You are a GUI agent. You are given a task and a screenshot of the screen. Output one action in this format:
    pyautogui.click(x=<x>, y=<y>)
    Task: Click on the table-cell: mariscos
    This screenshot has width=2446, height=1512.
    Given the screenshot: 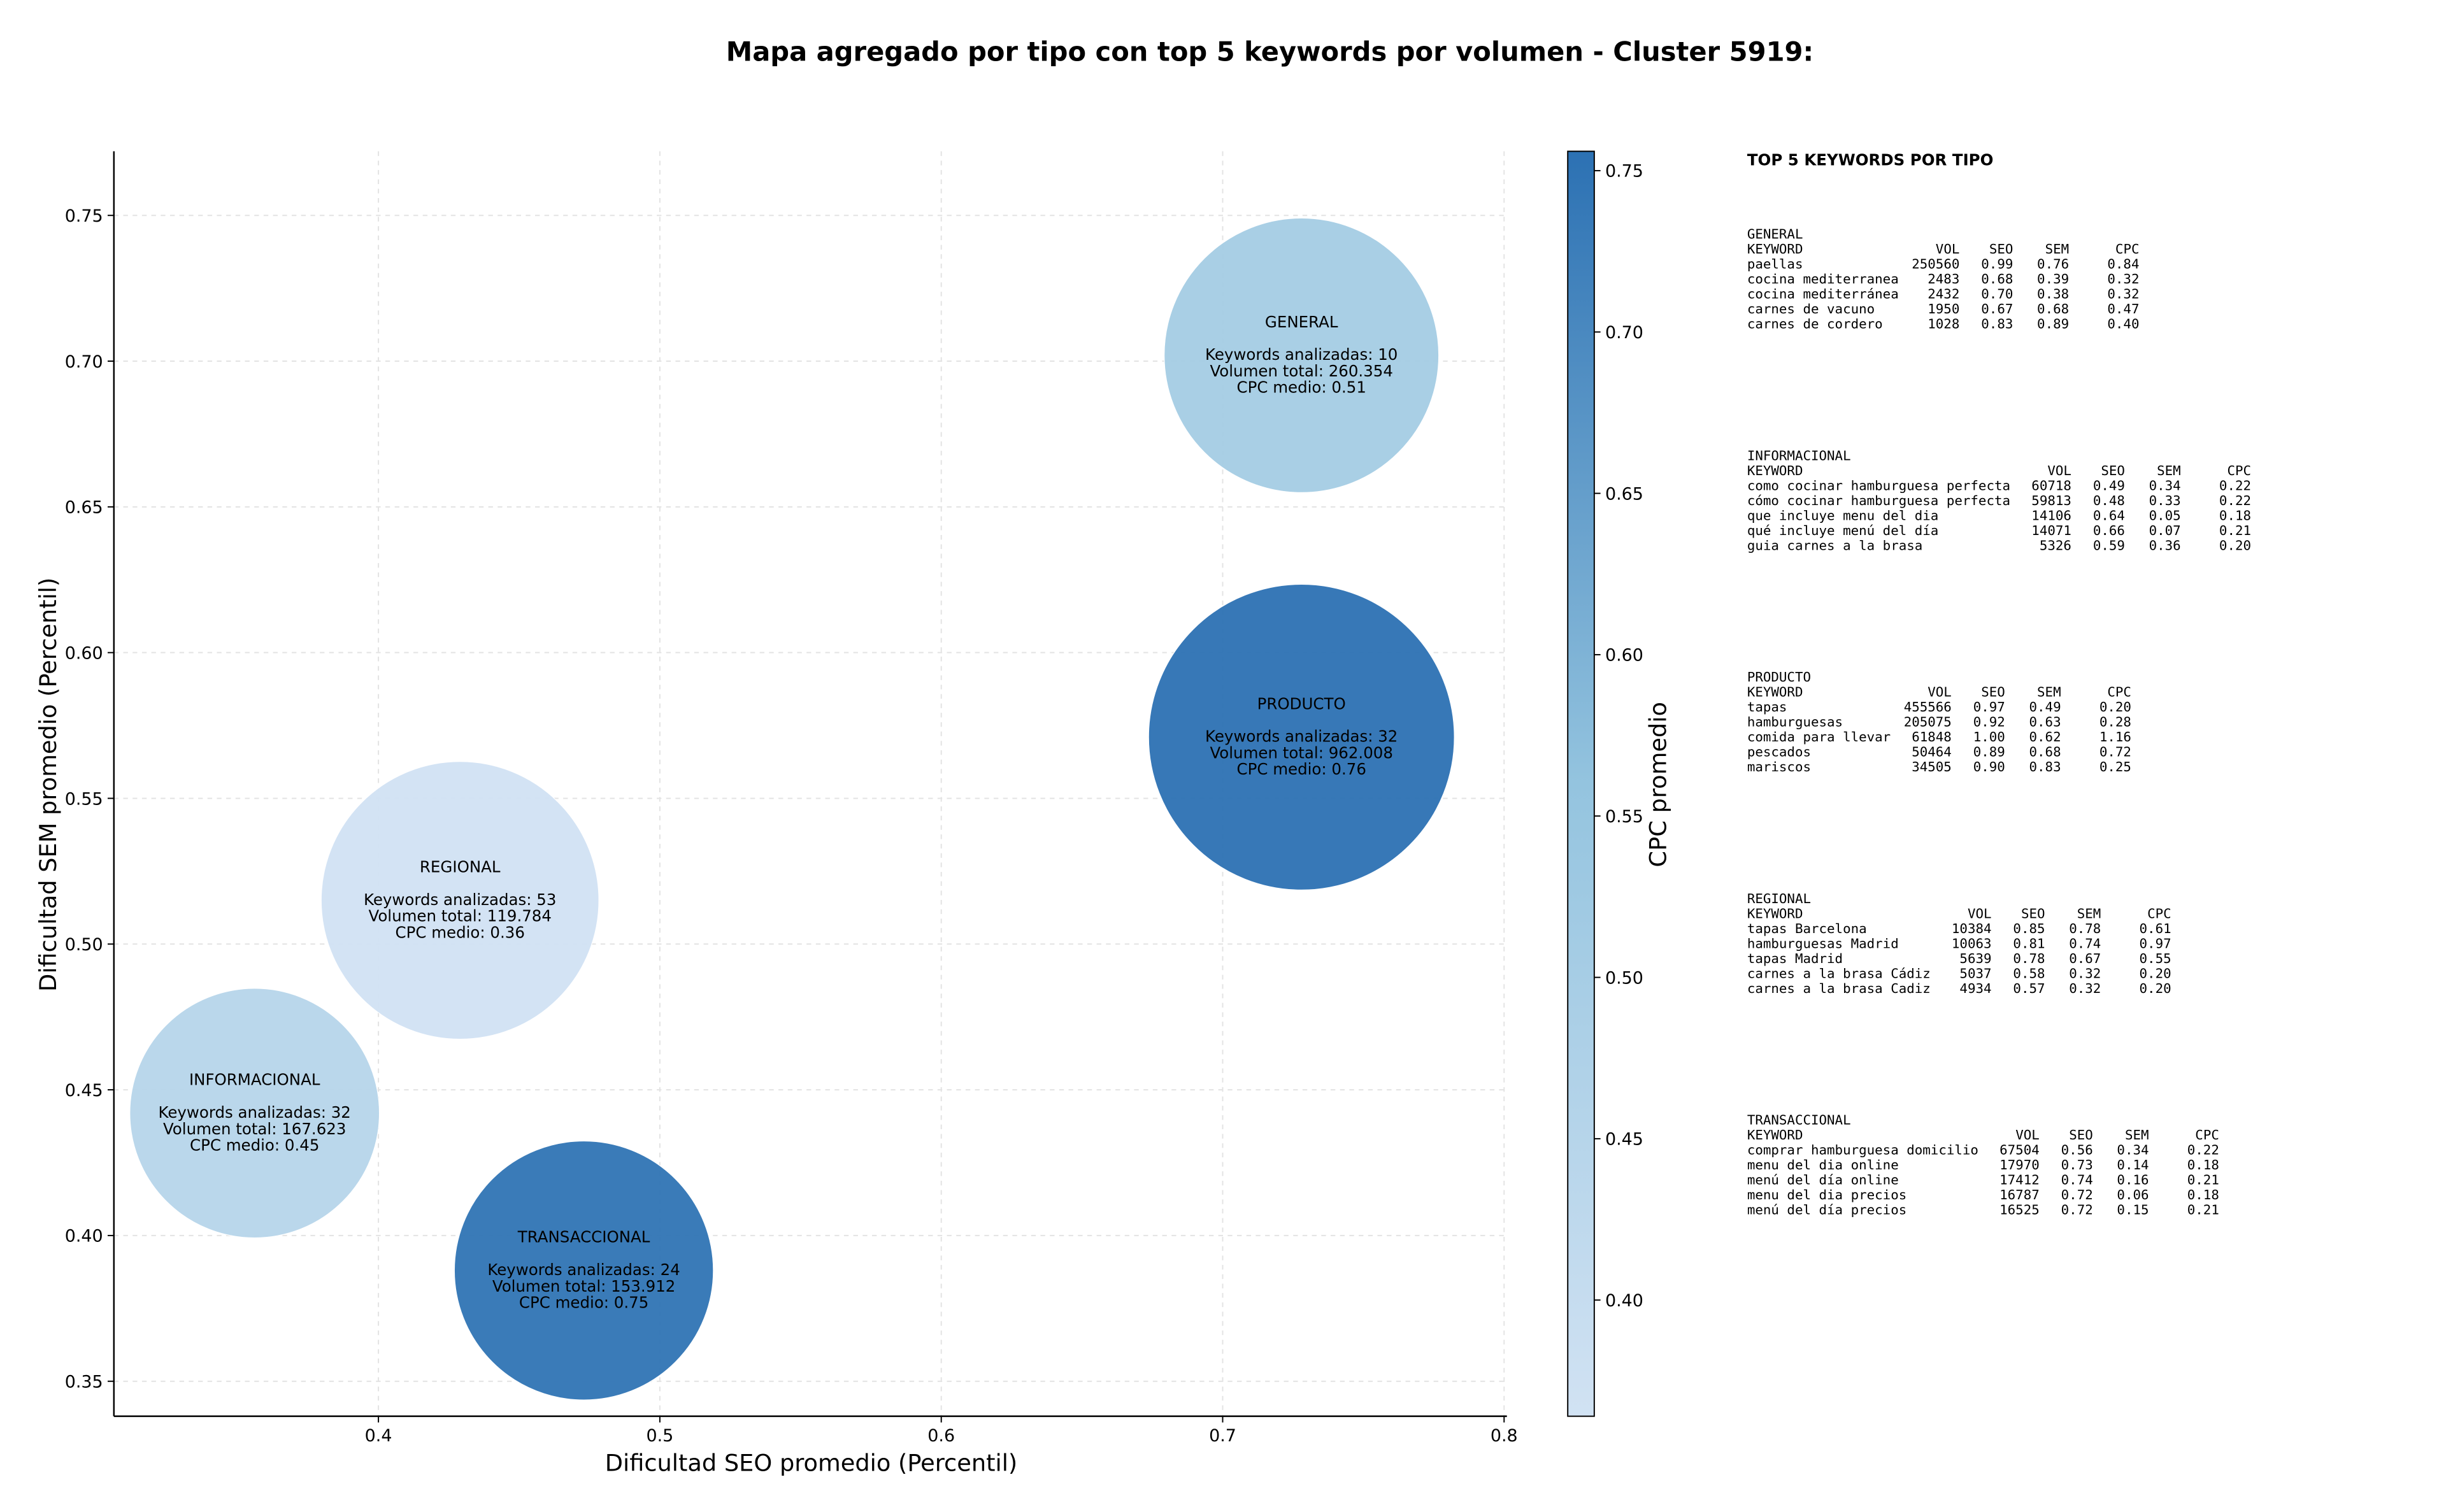 What is the action you would take?
    pyautogui.click(x=1779, y=766)
    